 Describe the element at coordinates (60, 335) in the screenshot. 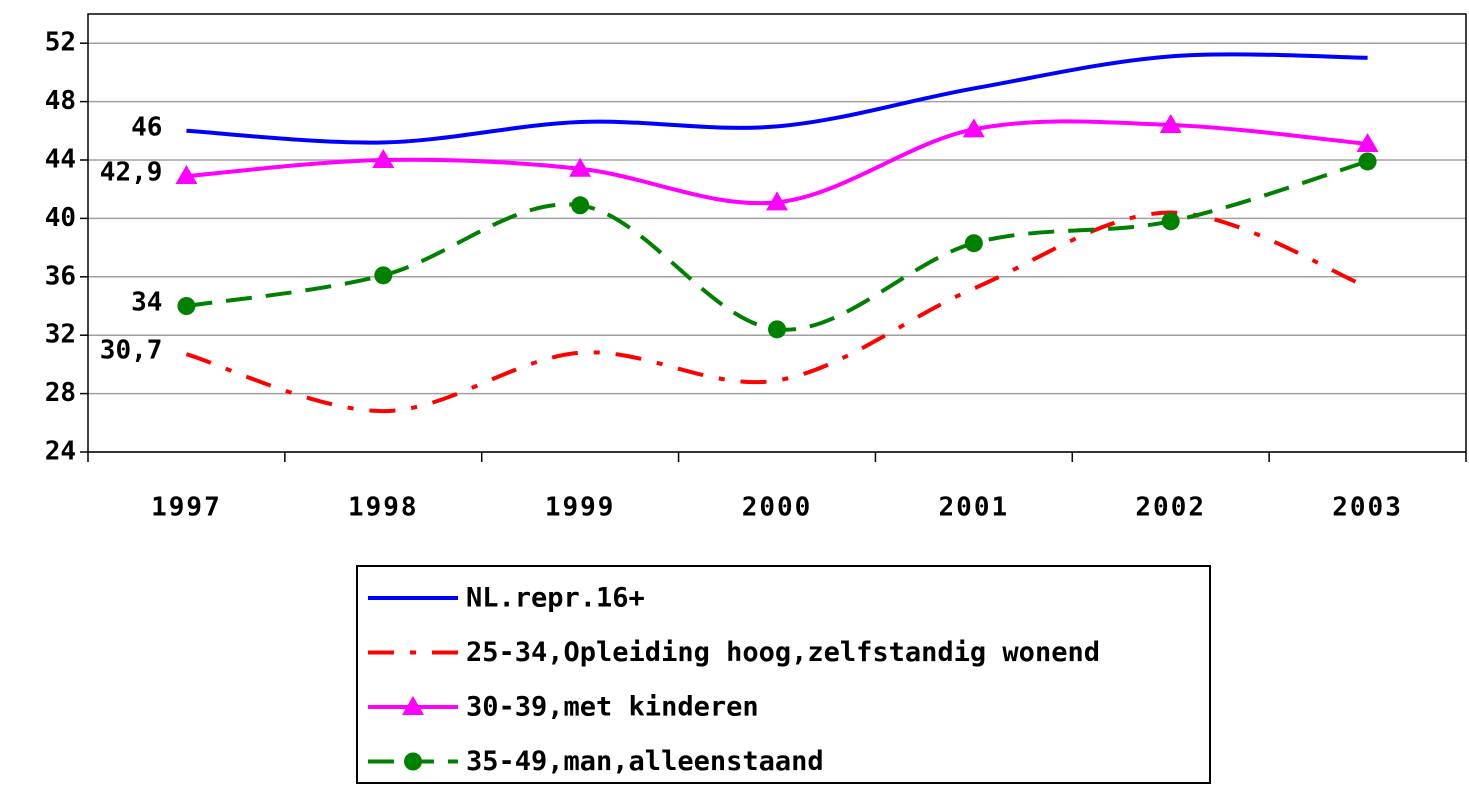

I see `y-tick-label: 32` at that location.